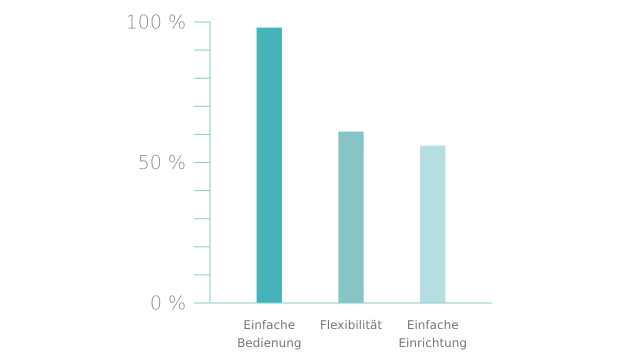 The height and width of the screenshot is (363, 629). I want to click on x-tick-label: Einfache Einrichtung, so click(433, 334).